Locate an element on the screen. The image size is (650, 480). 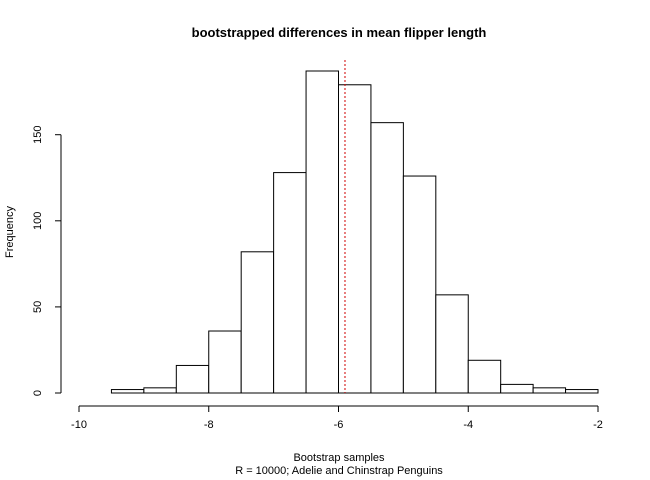
y-tick-label: 100 is located at coordinates (38, 221).